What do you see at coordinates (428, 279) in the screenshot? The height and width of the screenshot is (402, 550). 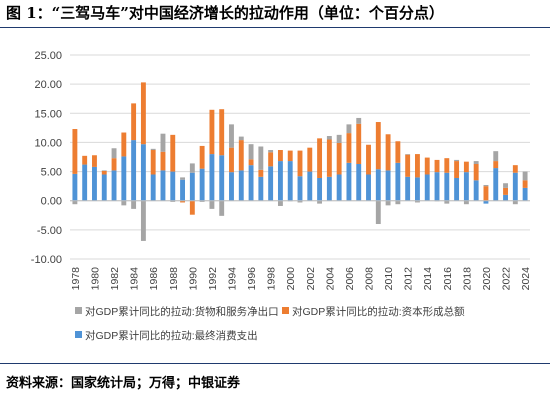 I see `x-tick-label: 2014` at bounding box center [428, 279].